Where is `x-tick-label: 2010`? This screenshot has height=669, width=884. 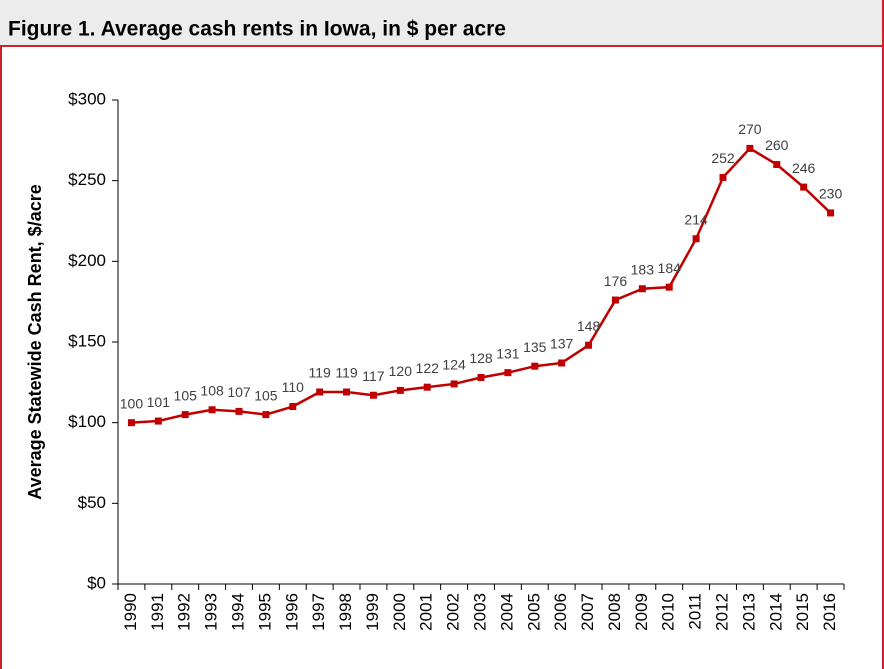
x-tick-label: 2010 is located at coordinates (668, 612).